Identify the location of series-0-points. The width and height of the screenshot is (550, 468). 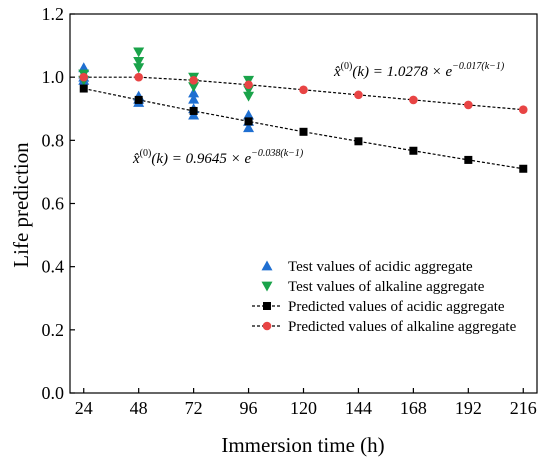
(166, 97).